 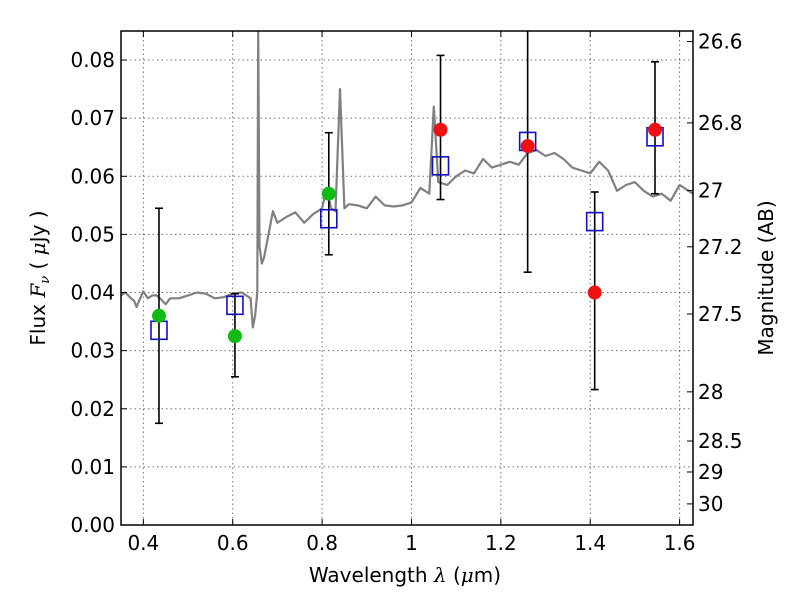 What do you see at coordinates (501, 543) in the screenshot?
I see `x-tick-label: 1.2` at bounding box center [501, 543].